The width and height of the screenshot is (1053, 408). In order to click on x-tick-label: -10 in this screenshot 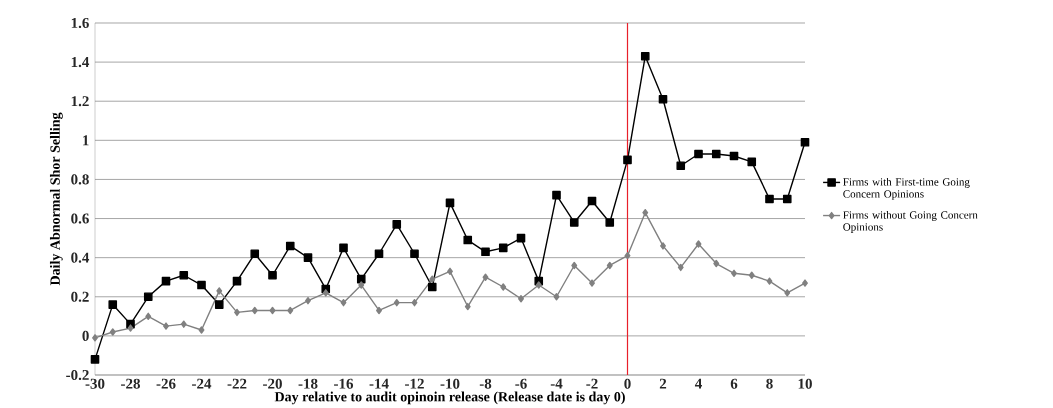, I will do `click(450, 383)`.